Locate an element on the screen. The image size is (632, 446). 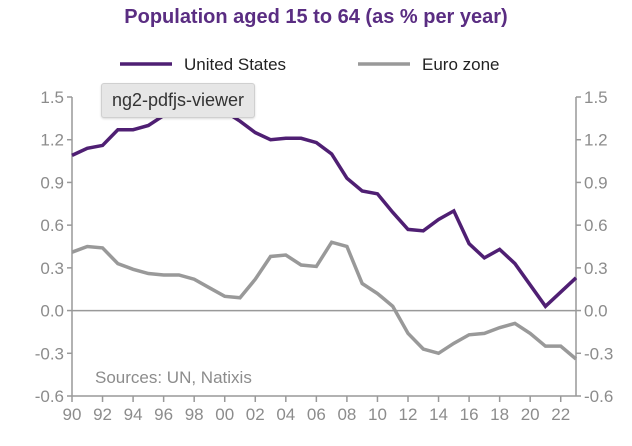
y-tick-label-left: 0.3 is located at coordinates (52, 268).